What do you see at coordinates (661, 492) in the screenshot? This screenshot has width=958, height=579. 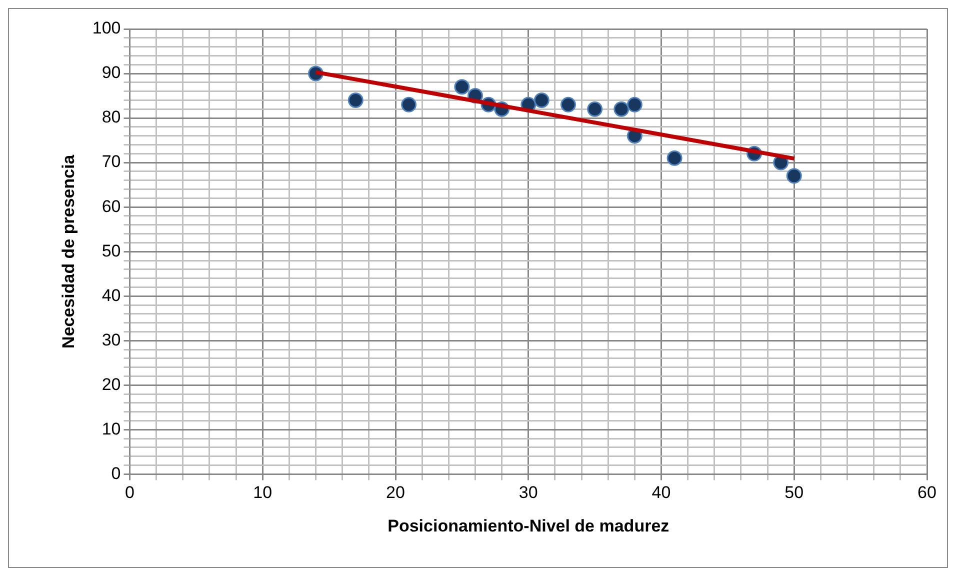 I see `x-tick-label: 40` at bounding box center [661, 492].